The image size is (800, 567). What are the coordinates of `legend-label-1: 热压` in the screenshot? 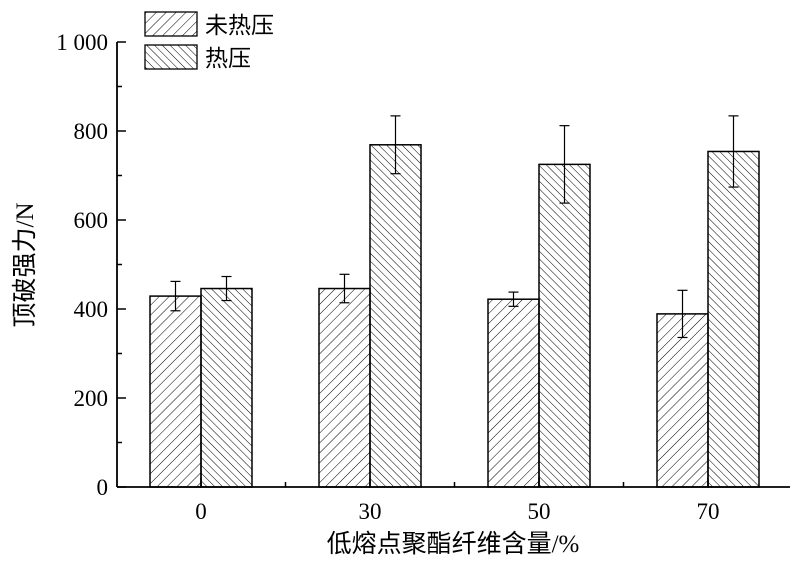 It's located at (228, 58).